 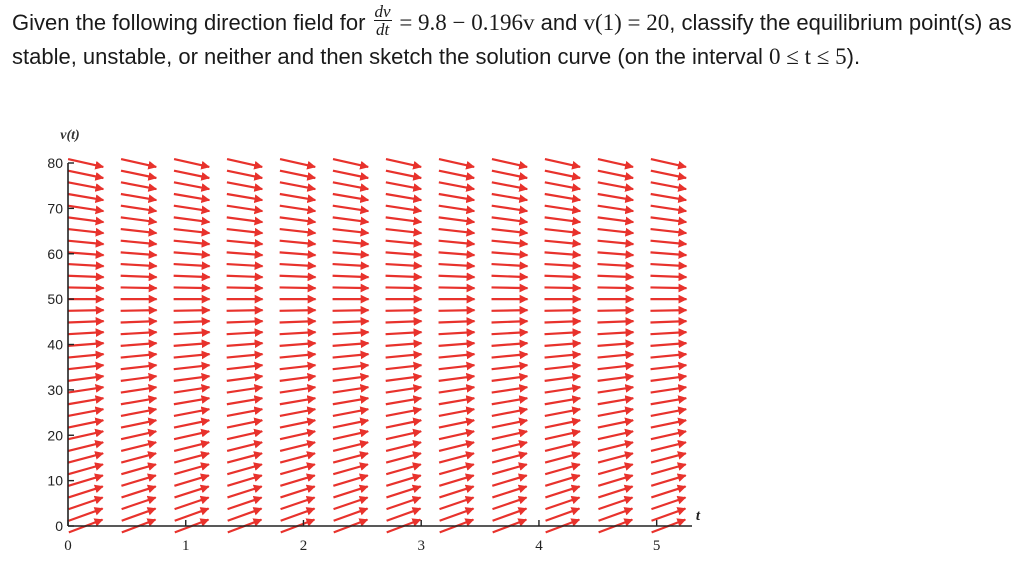 What do you see at coordinates (808, 56) in the screenshot?
I see `interval: 0 ≤ t ≤ 5` at bounding box center [808, 56].